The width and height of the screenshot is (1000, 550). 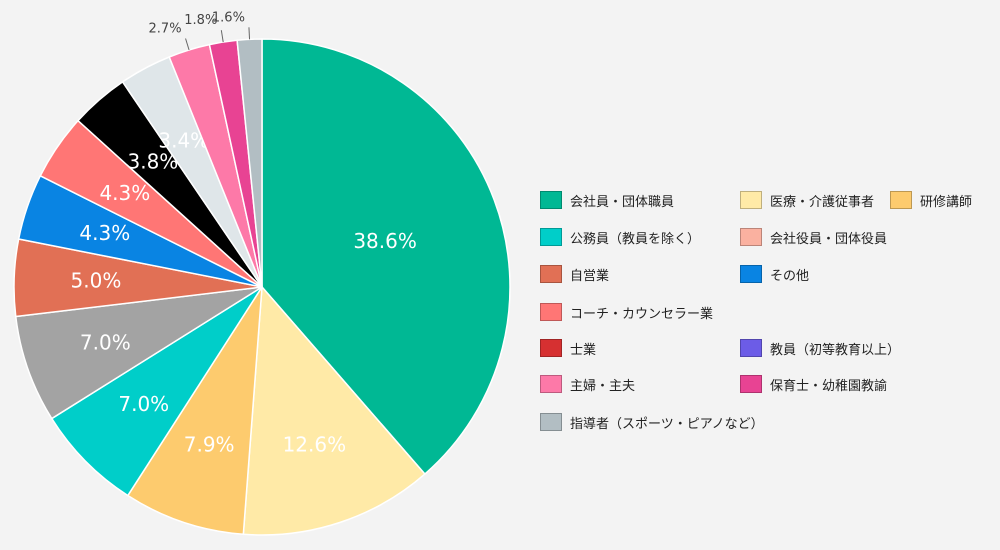 What do you see at coordinates (622, 202) in the screenshot?
I see `legend-label: 会社員・団体職員` at bounding box center [622, 202].